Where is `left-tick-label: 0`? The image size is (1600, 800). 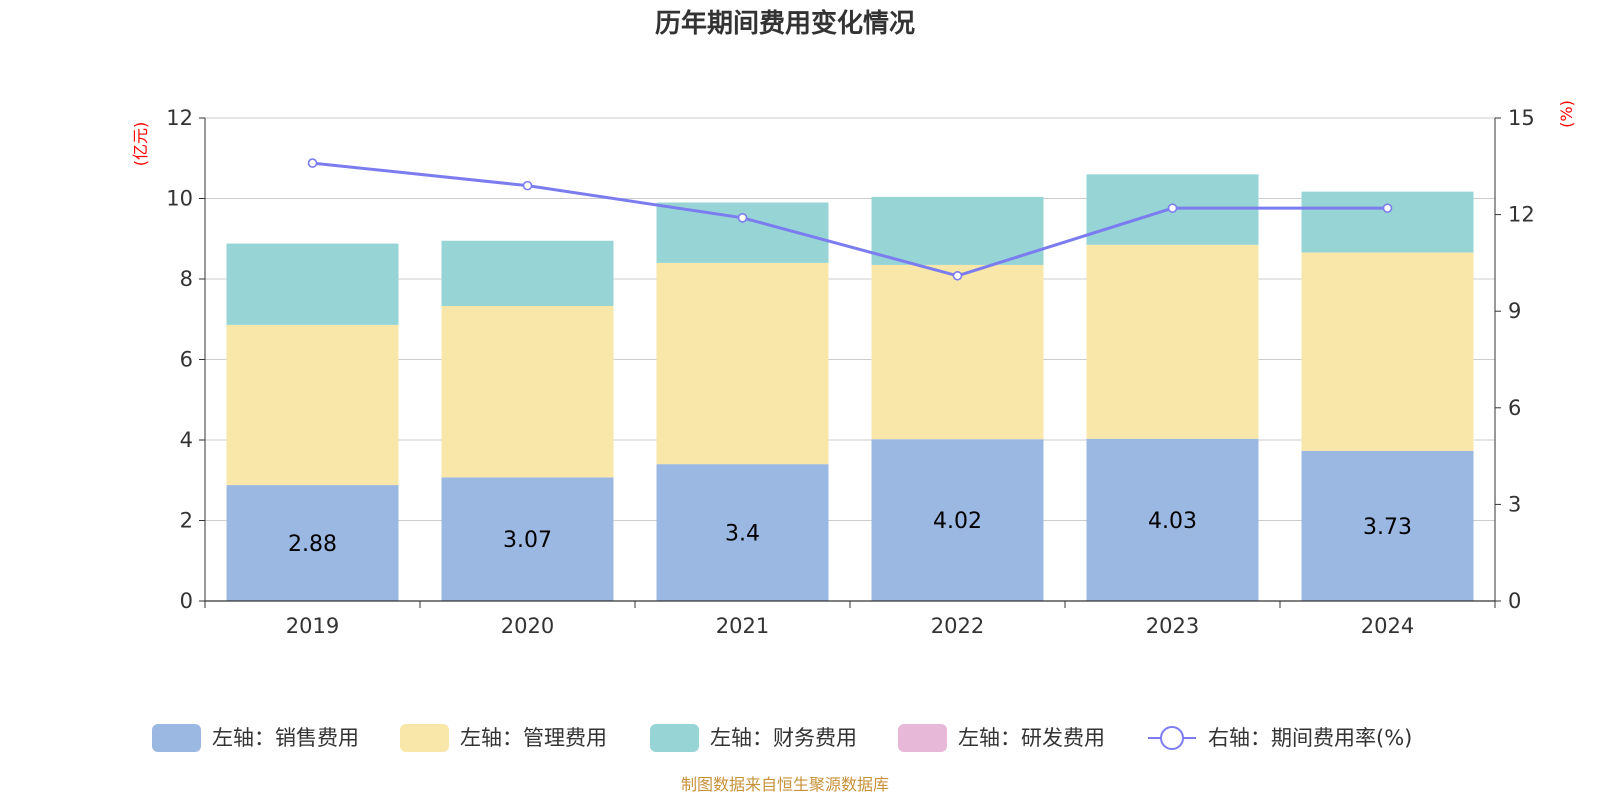
left-tick-label: 0 is located at coordinates (186, 601).